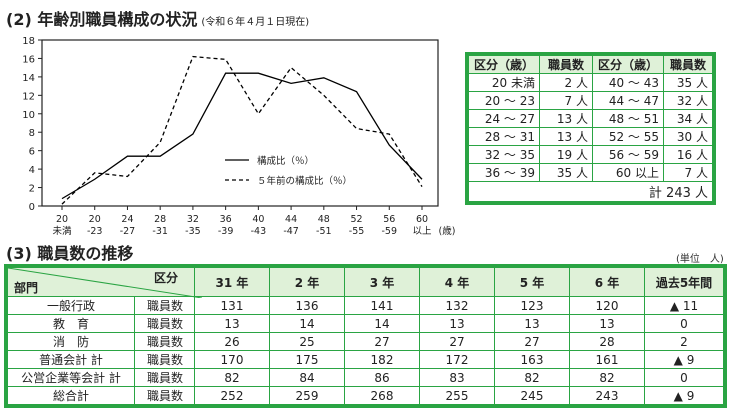  Describe the element at coordinates (382, 359) in the screenshot. I see `value-cell: 182` at that location.